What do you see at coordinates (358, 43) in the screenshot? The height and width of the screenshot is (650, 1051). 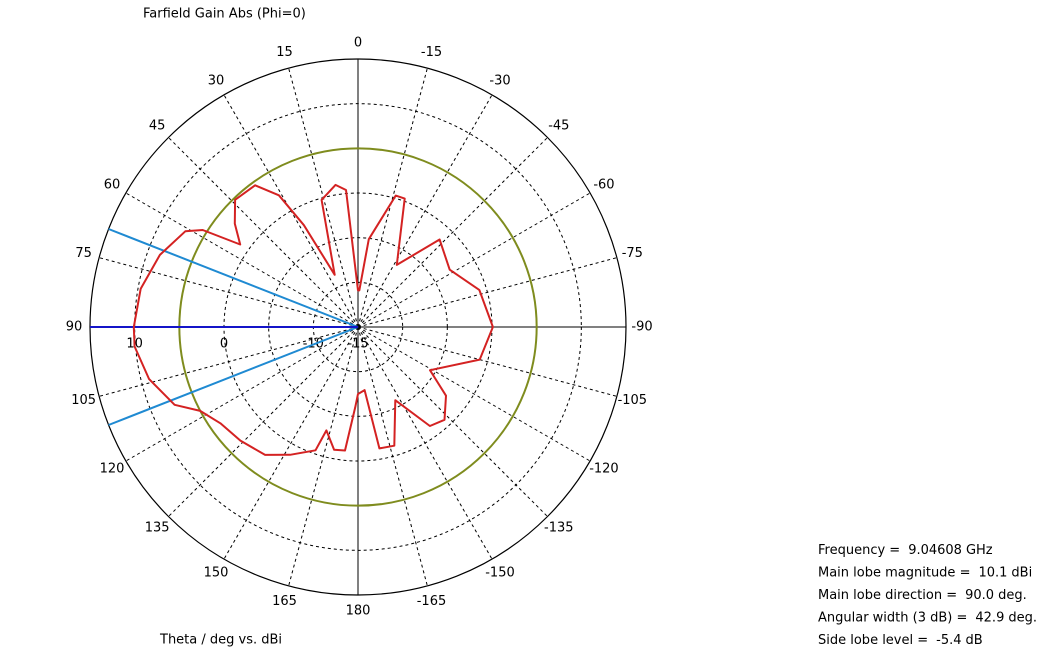 I see `theta-tick-label: 0` at bounding box center [358, 43].